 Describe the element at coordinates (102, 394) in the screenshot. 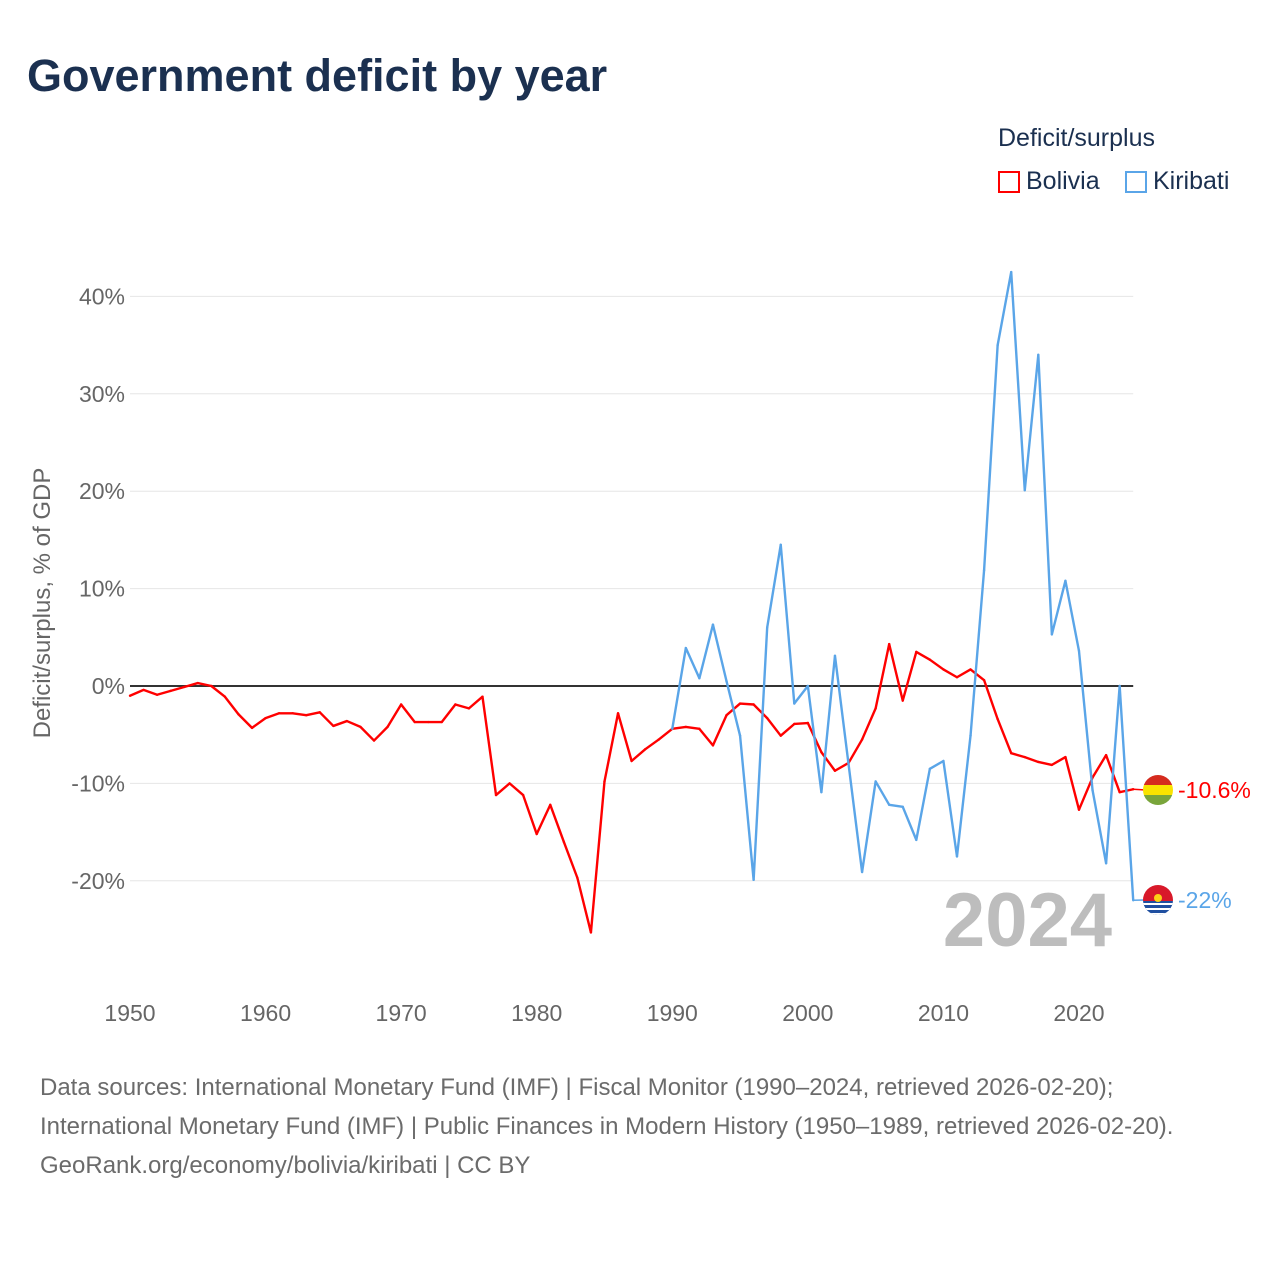

I see `y-tick-label: 30%` at that location.